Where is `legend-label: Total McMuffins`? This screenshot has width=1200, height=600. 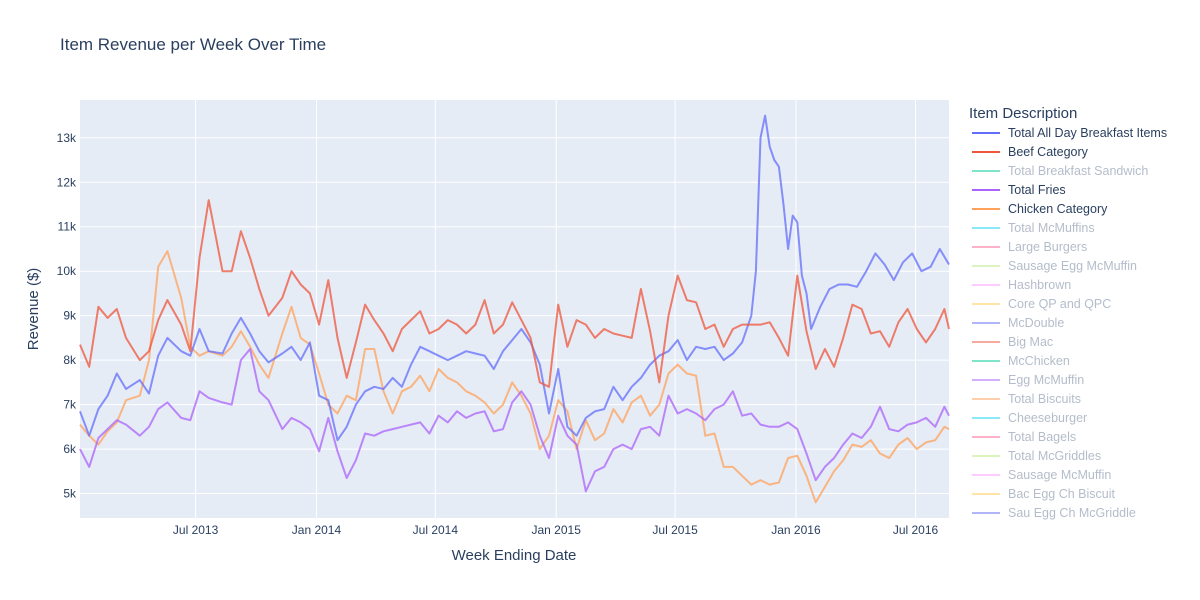
legend-label: Total McMuffins is located at coordinates (1051, 228).